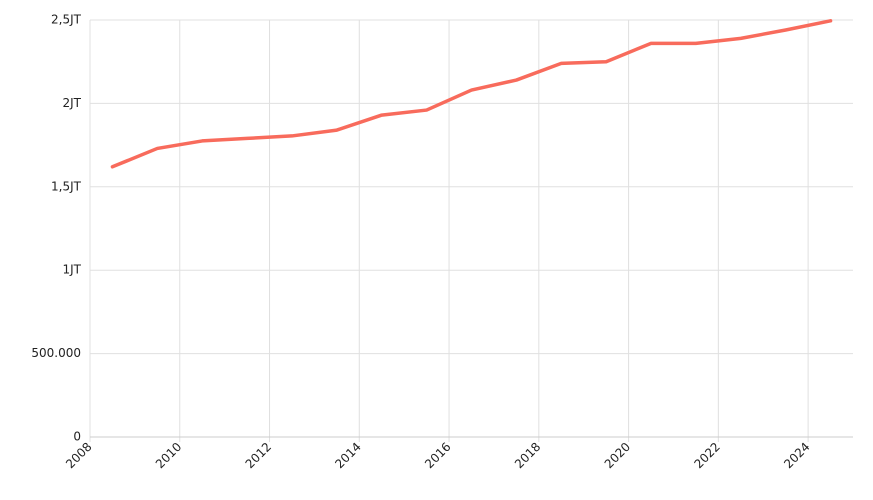 The image size is (873, 500). I want to click on y-tick-label: 1JT, so click(71, 270).